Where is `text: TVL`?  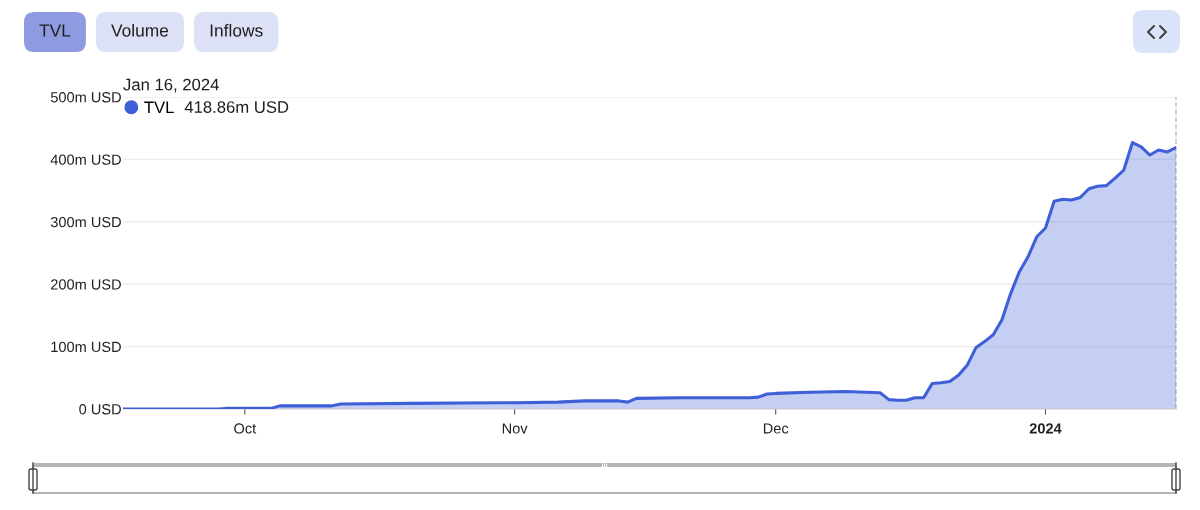 text: TVL is located at coordinates (55, 30).